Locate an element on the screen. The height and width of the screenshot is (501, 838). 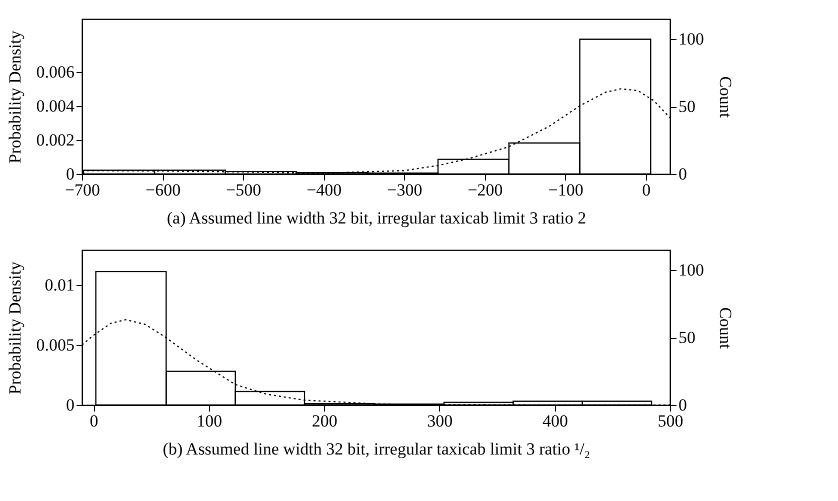
x-tick-label: −600 is located at coordinates (163, 190).